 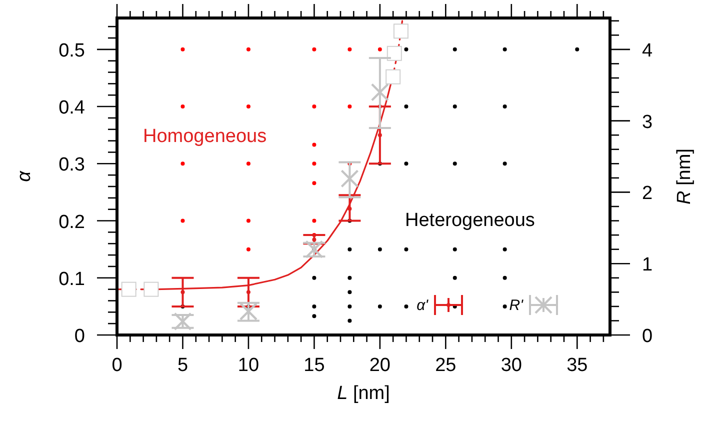 What do you see at coordinates (577, 365) in the screenshot?
I see `x-tick-label: 35` at bounding box center [577, 365].